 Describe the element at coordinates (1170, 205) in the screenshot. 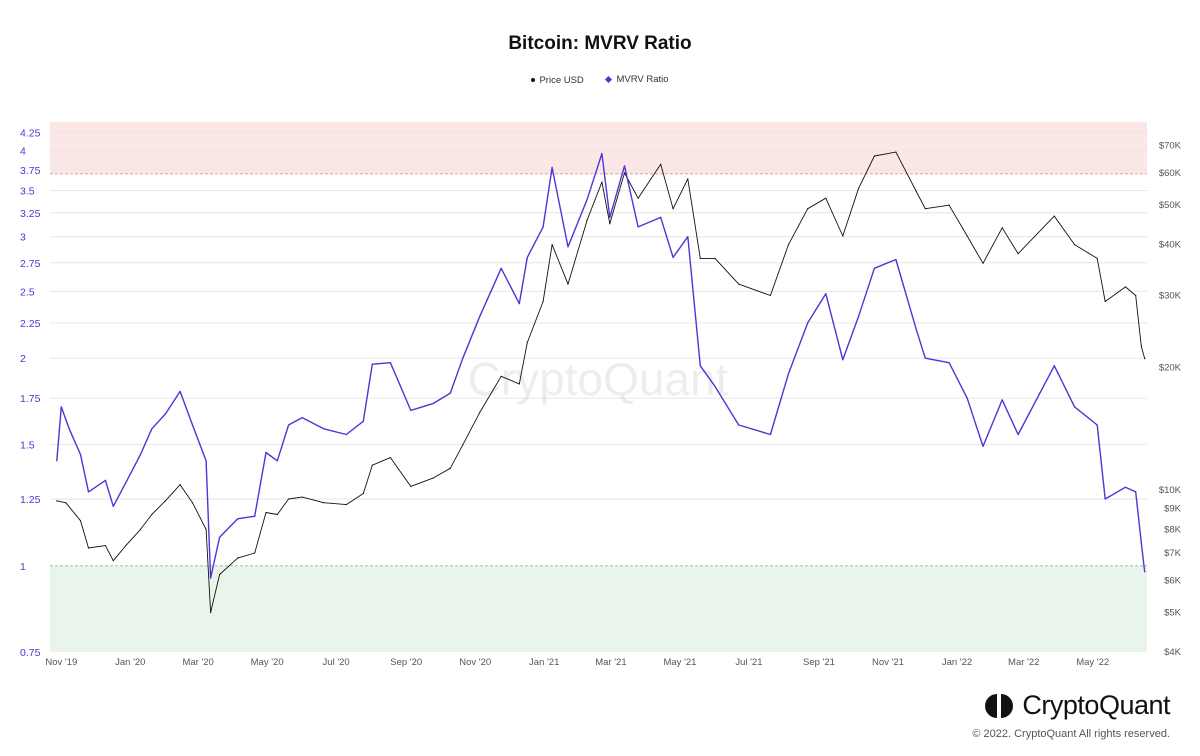

I see `y-right-tick-label: $50K` at that location.